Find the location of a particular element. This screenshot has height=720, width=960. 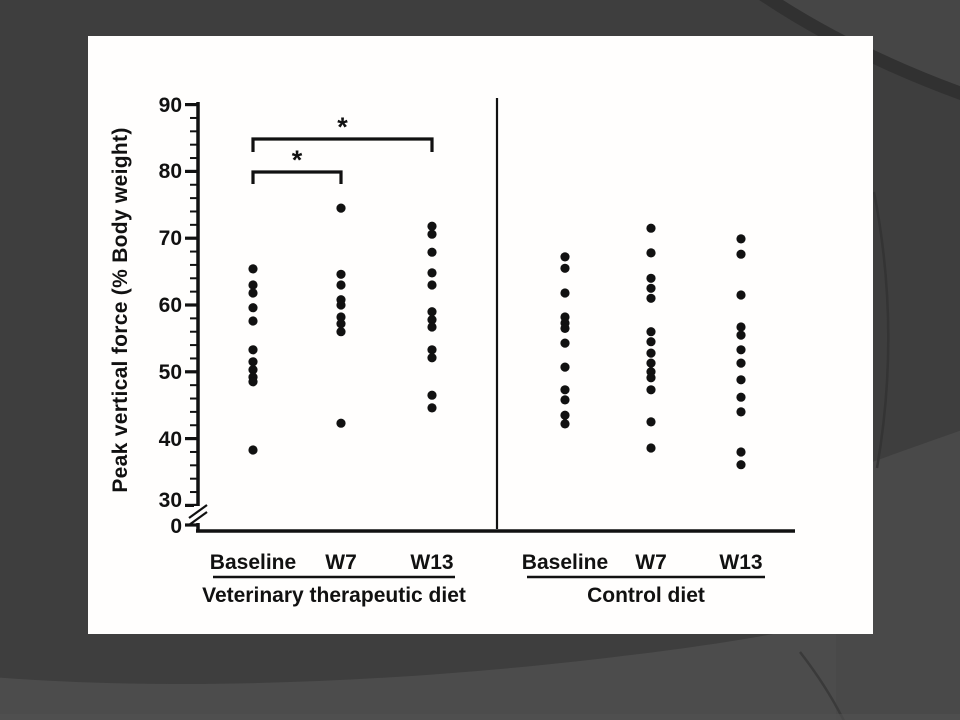

panel-label-vet: Veterinary therapeutic diet is located at coordinates (334, 595).